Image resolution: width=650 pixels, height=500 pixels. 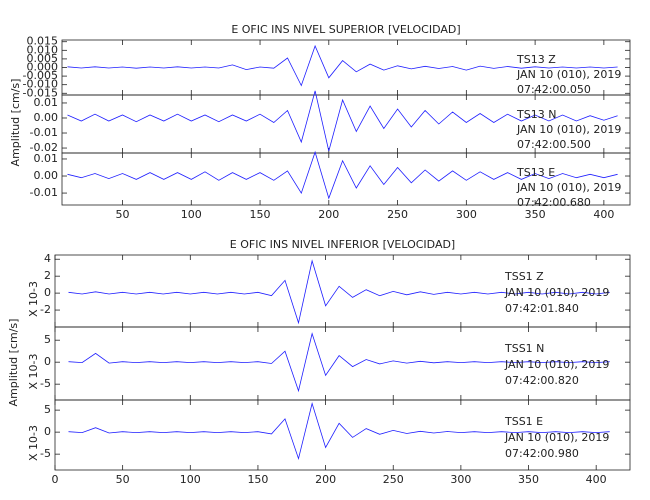 What do you see at coordinates (554, 202) in the screenshot?
I see `trace-time: 07:42:00.680` at bounding box center [554, 202].